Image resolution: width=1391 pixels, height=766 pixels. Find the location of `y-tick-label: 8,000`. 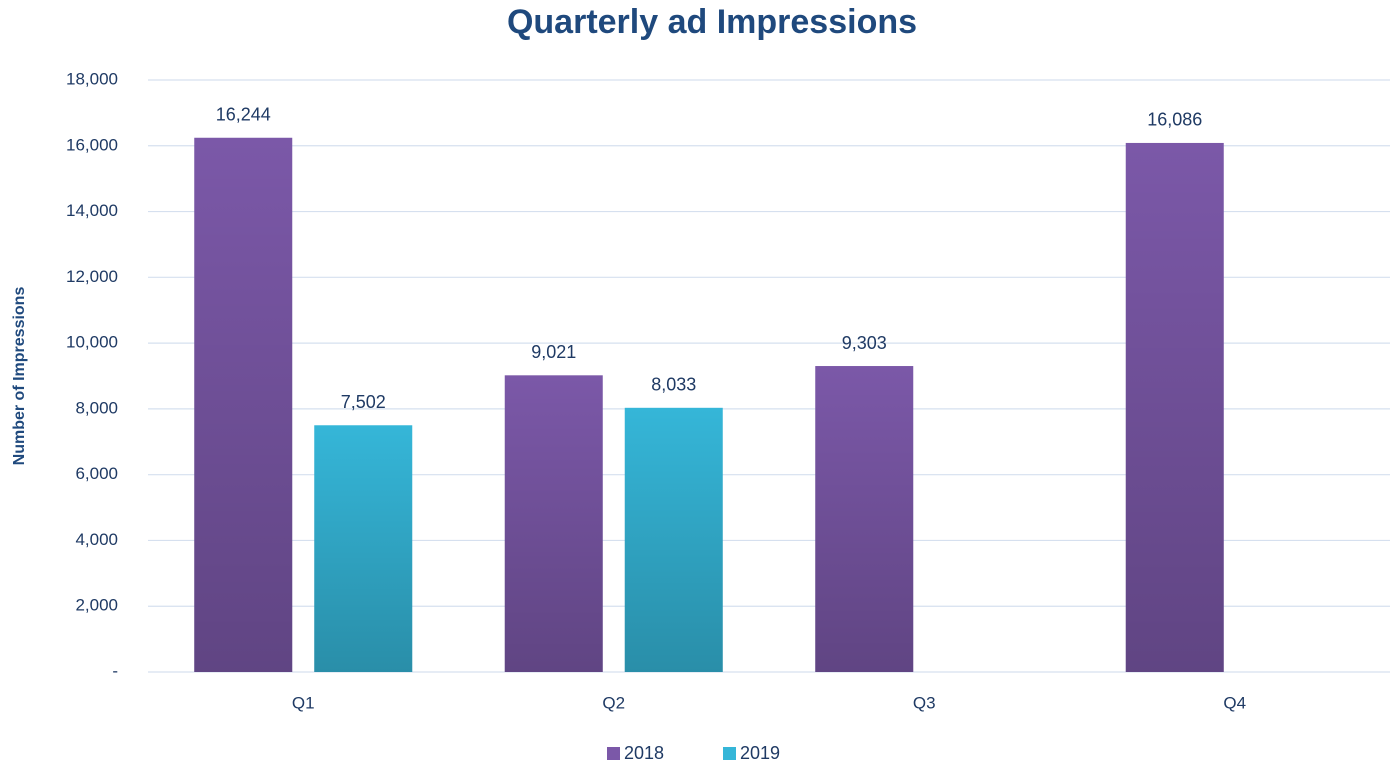

y-tick-label: 8,000 is located at coordinates (96, 407).